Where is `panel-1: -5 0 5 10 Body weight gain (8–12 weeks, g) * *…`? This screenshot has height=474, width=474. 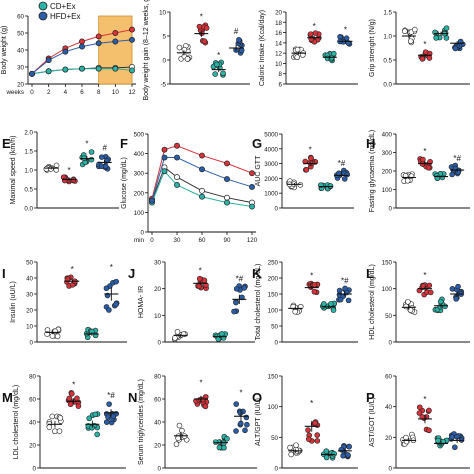 panel-1: -5 0 5 10 Body weight gain (8–12 weeks, g) * *… is located at coordinates (196, 50).